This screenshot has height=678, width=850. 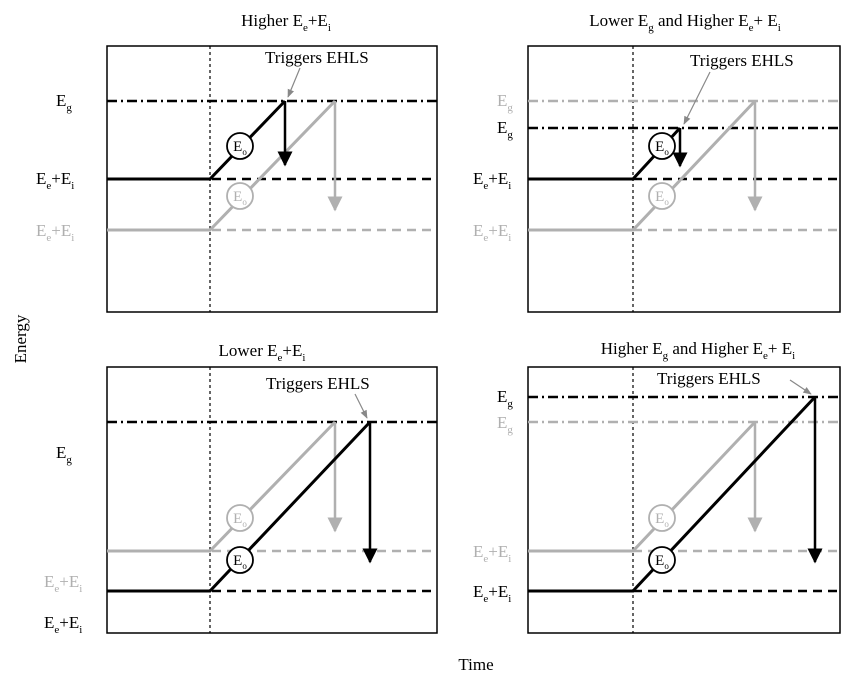 What do you see at coordinates (685, 22) in the screenshot?
I see `panel-title: Lower Eg and Higher Ee+ Ei` at bounding box center [685, 22].